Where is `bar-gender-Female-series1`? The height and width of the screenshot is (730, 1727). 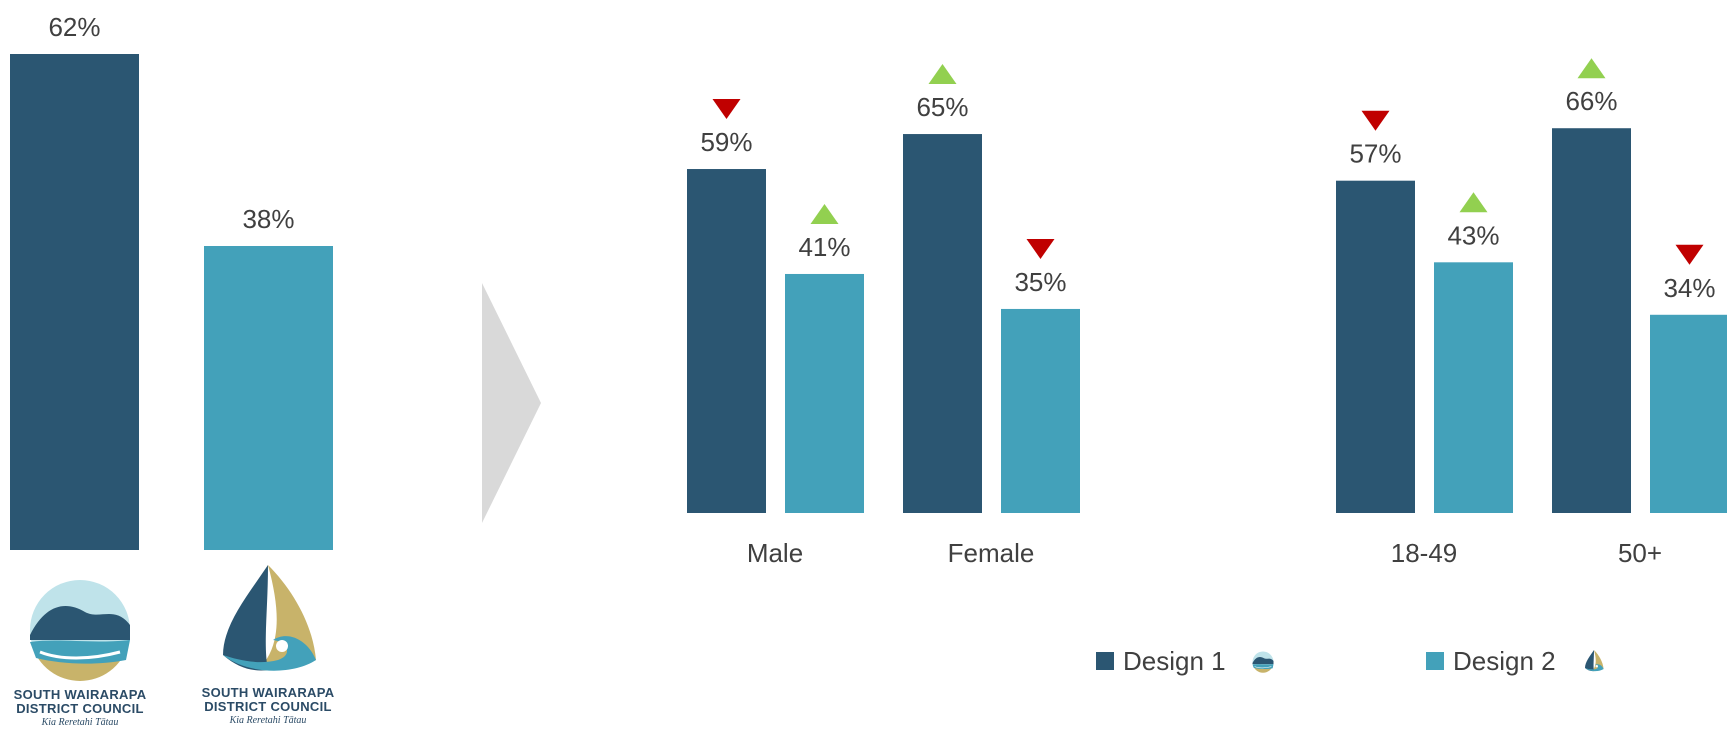 bar-gender-Female-series1 is located at coordinates (942, 324).